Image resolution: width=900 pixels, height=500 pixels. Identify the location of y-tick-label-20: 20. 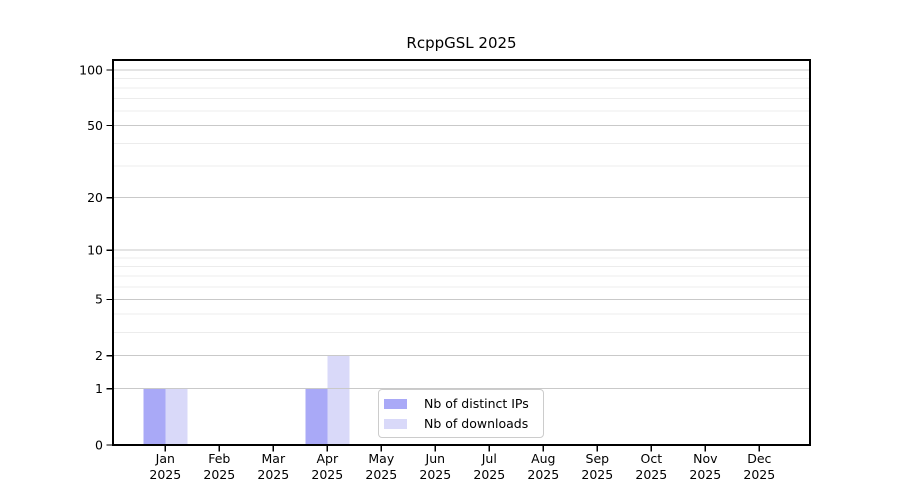
(95, 197).